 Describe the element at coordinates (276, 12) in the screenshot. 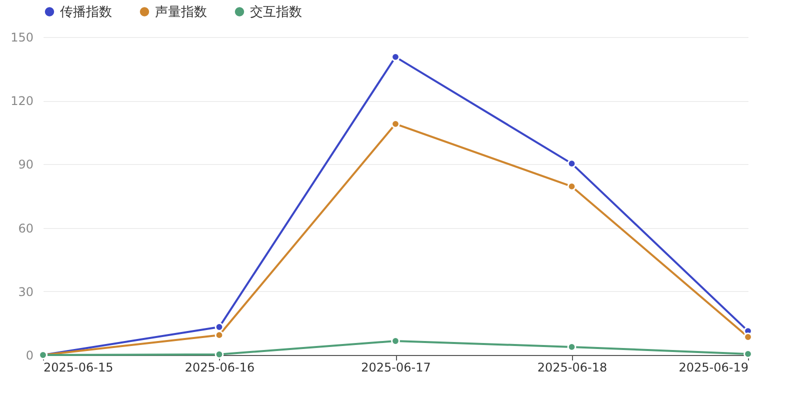

I see `legend-label: 交互指数` at that location.